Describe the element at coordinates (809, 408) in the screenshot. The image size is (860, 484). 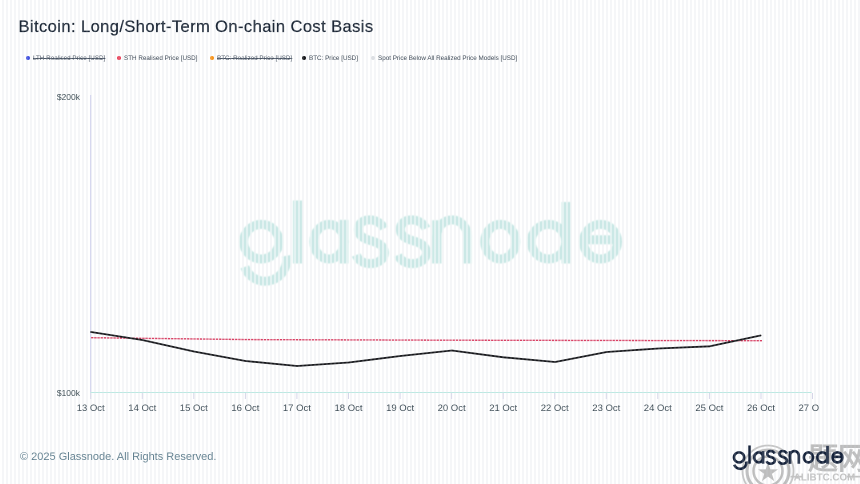
I see `svg-text: 27 O` at that location.